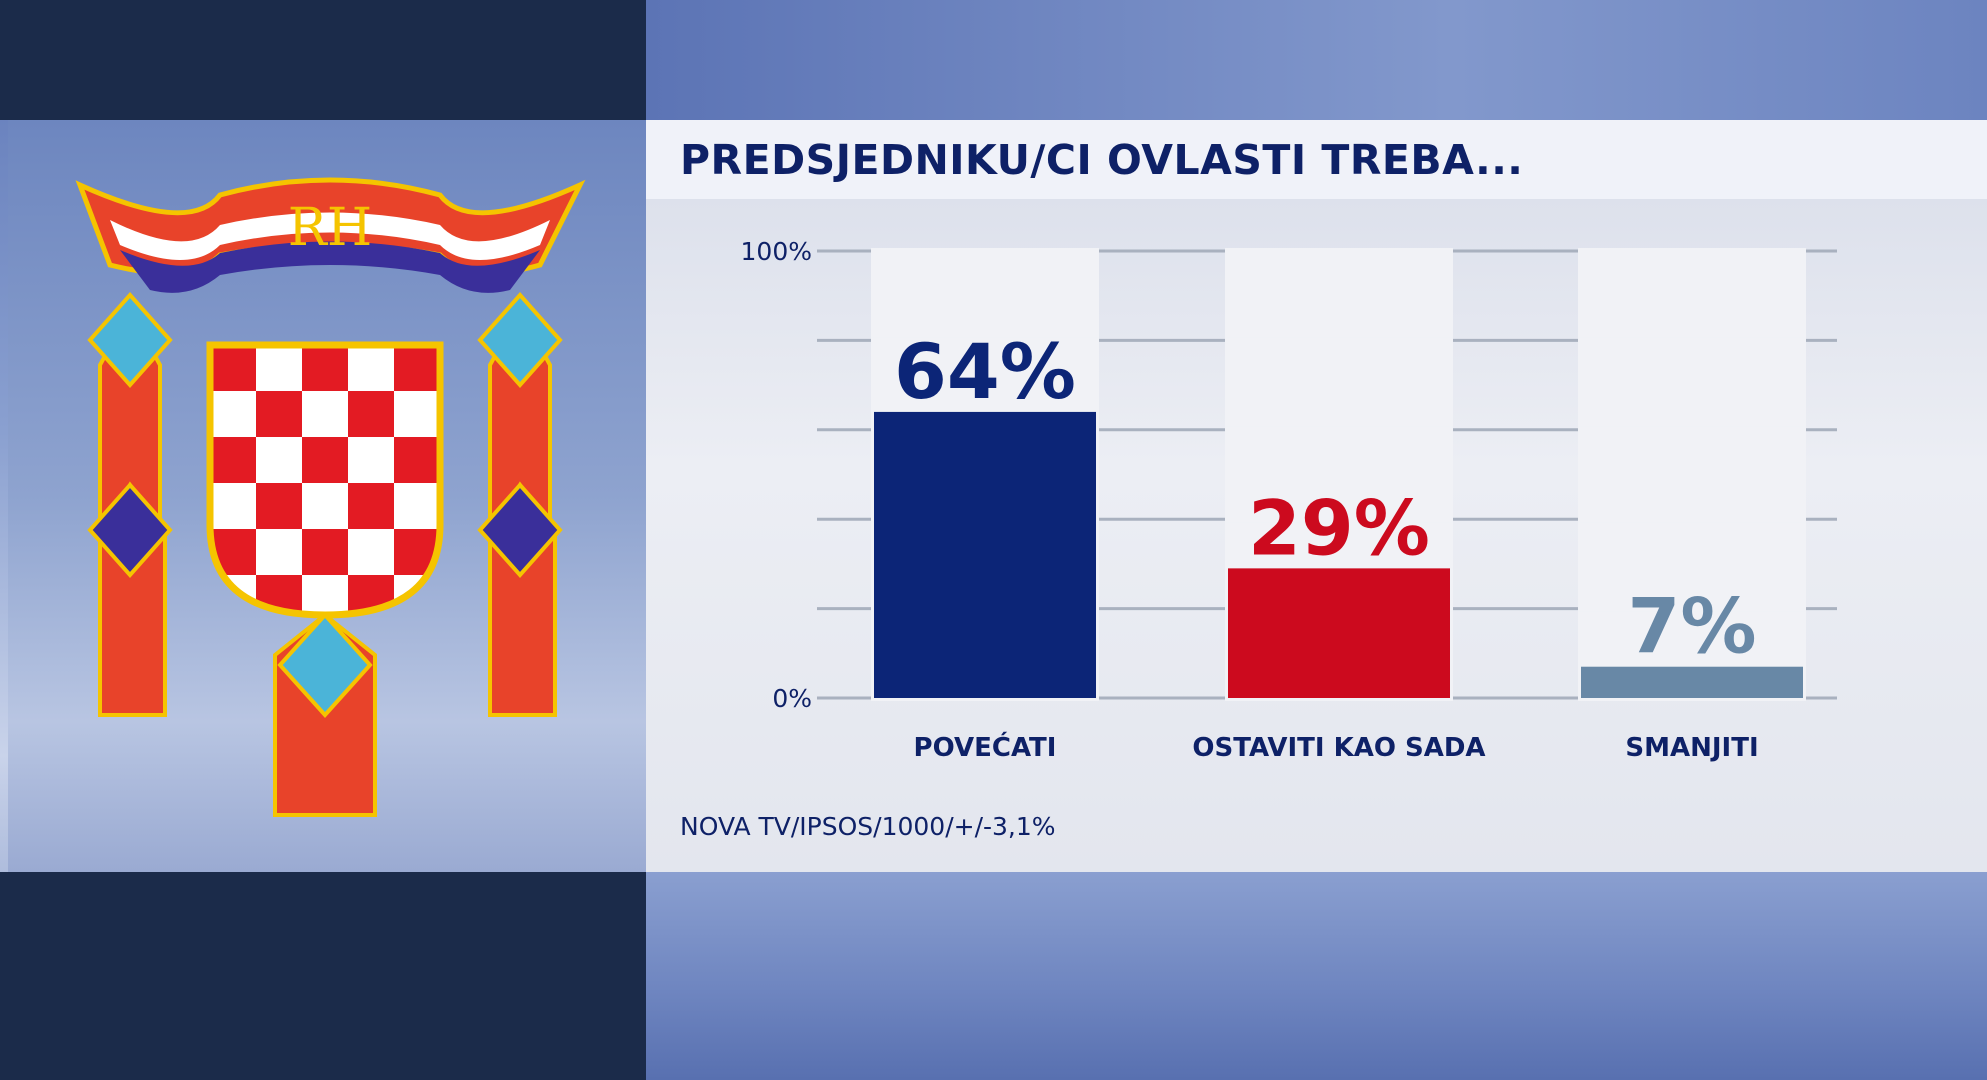 The width and height of the screenshot is (1987, 1080). Describe the element at coordinates (868, 826) in the screenshot. I see `source-note: NOVA TV/IPSOS/1000/+/-3,1%` at that location.